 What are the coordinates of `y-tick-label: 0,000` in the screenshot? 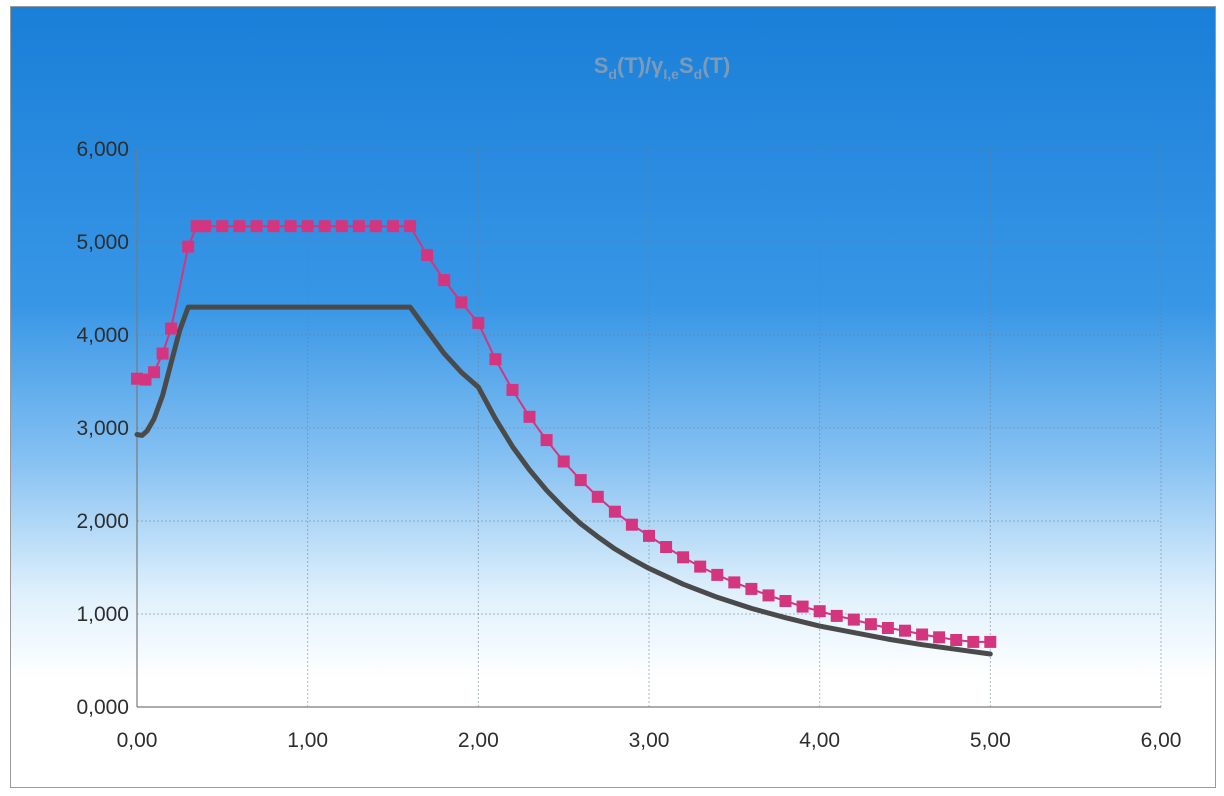 It's located at (102, 707).